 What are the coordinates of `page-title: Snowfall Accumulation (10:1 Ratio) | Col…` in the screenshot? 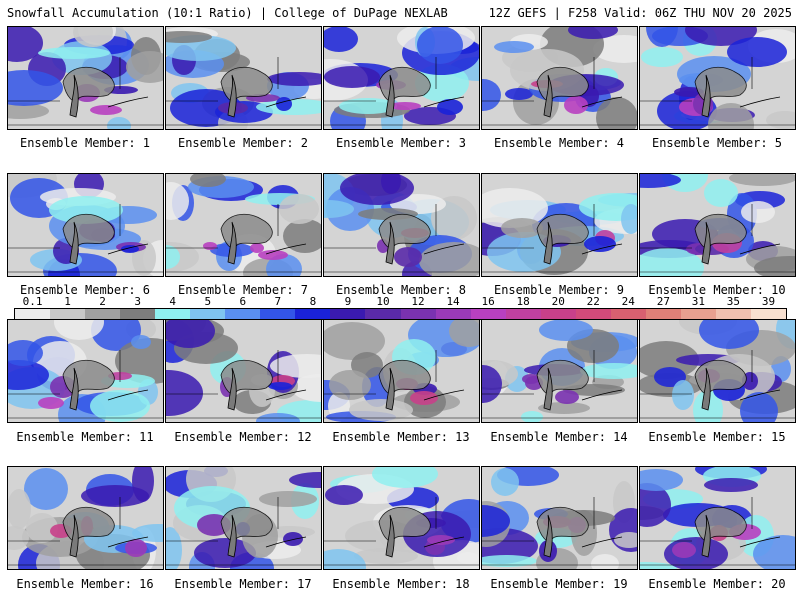 It's located at (227, 13).